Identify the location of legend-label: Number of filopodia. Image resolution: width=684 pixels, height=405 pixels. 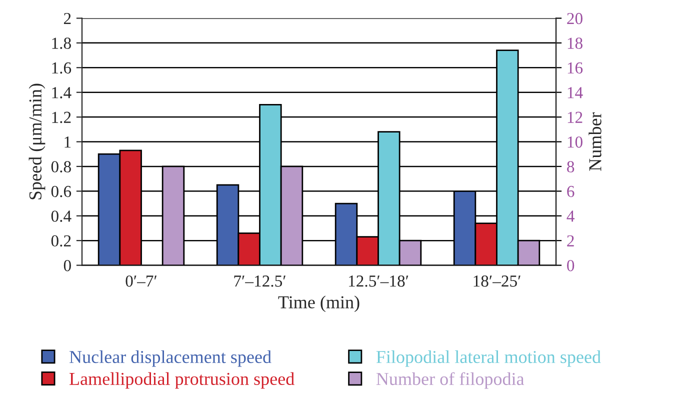
(450, 380).